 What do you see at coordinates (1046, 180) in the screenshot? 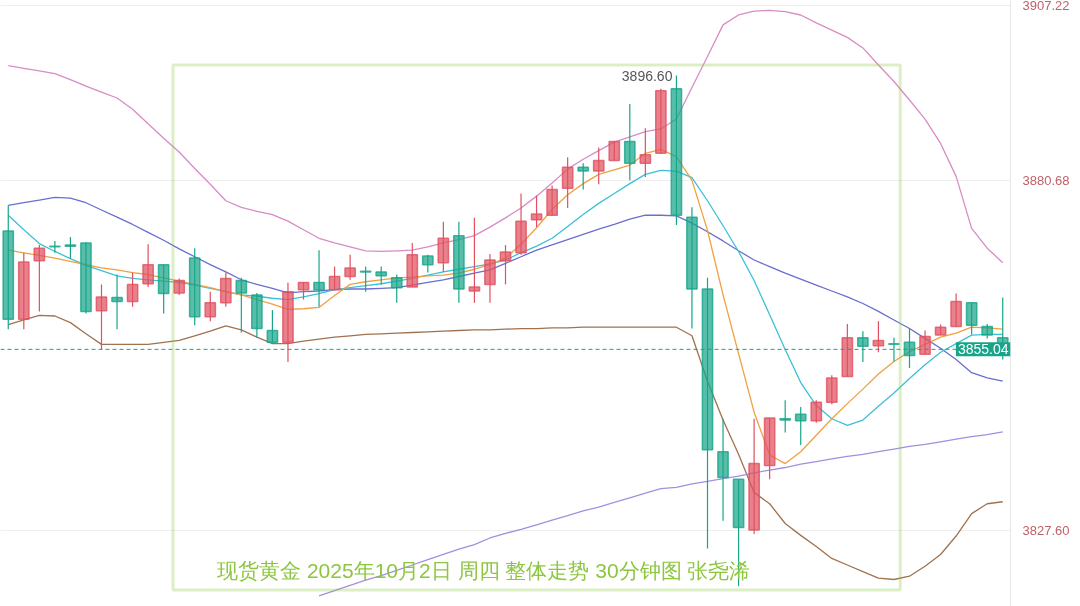
I see `y-tick-label: 3880.68` at bounding box center [1046, 180].